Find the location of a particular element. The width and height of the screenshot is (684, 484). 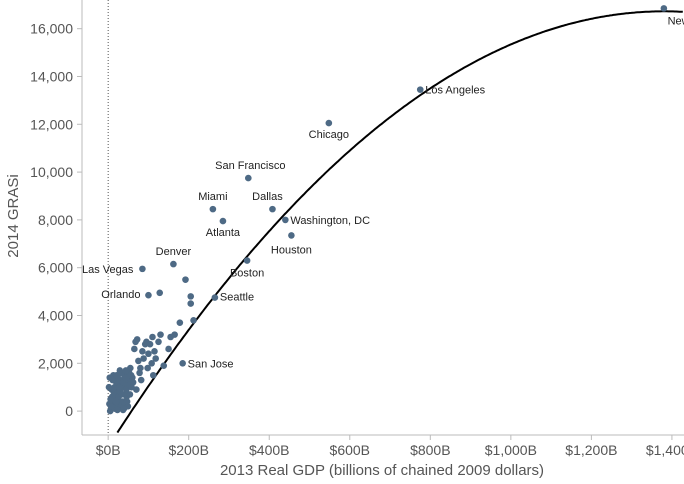

point-label: San Francisco is located at coordinates (250, 166).